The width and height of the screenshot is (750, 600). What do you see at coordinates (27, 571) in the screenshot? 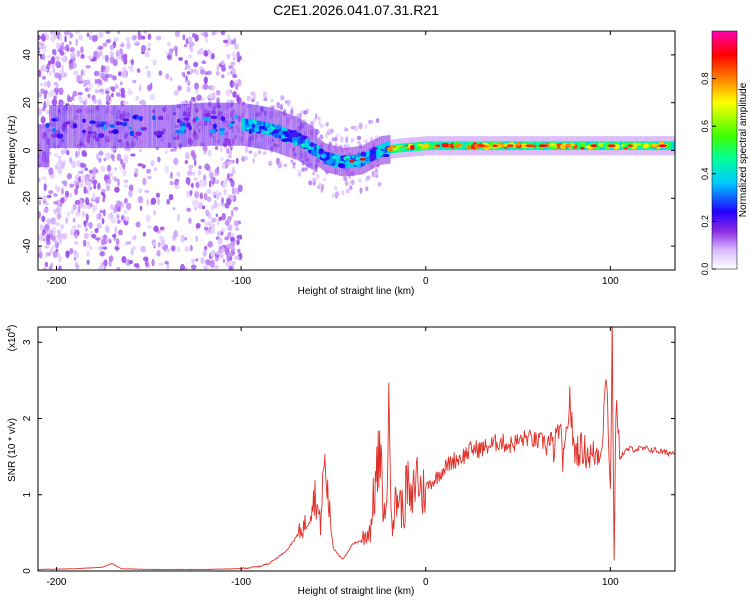
I see `y-tick-label: 0` at bounding box center [27, 571].